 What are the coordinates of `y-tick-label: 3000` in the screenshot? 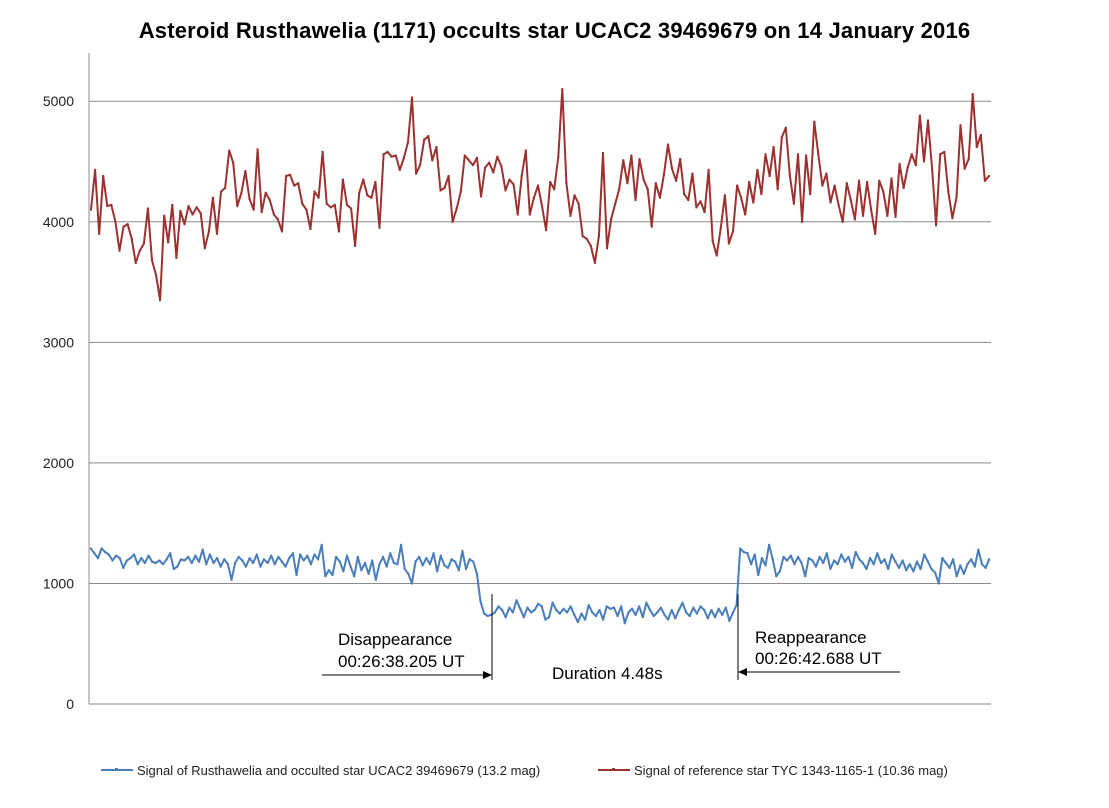 It's located at (58, 342).